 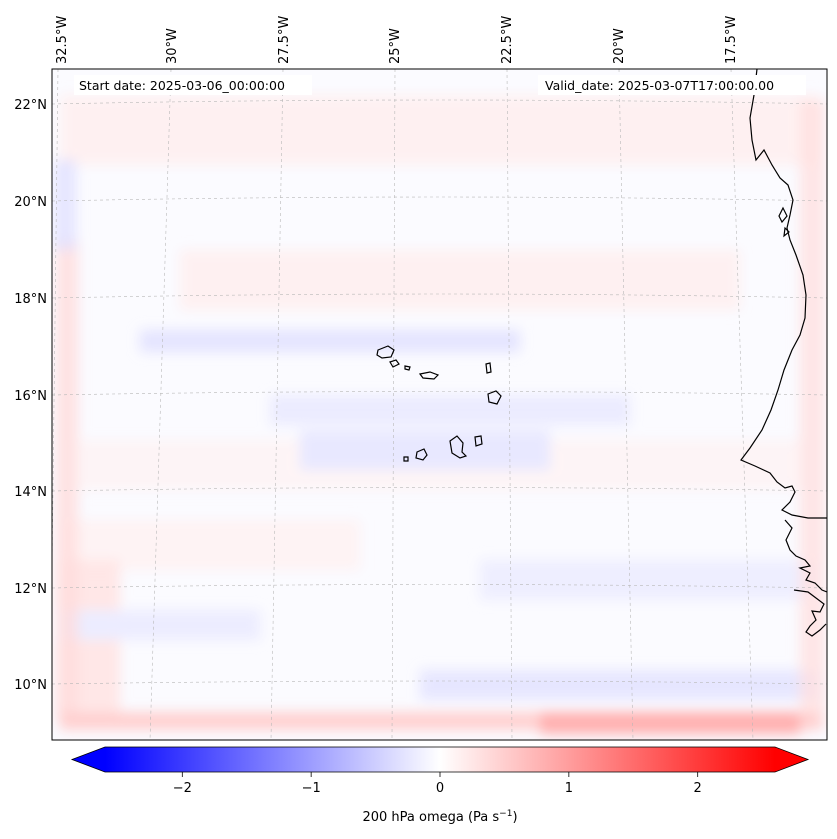 What do you see at coordinates (172, 46) in the screenshot?
I see `lon-label: 30°W` at bounding box center [172, 46].